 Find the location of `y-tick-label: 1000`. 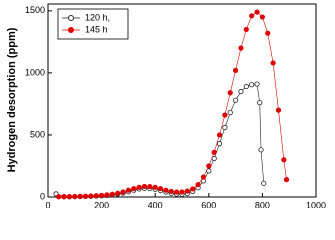

y-tick-label: 1000 is located at coordinates (35, 72).